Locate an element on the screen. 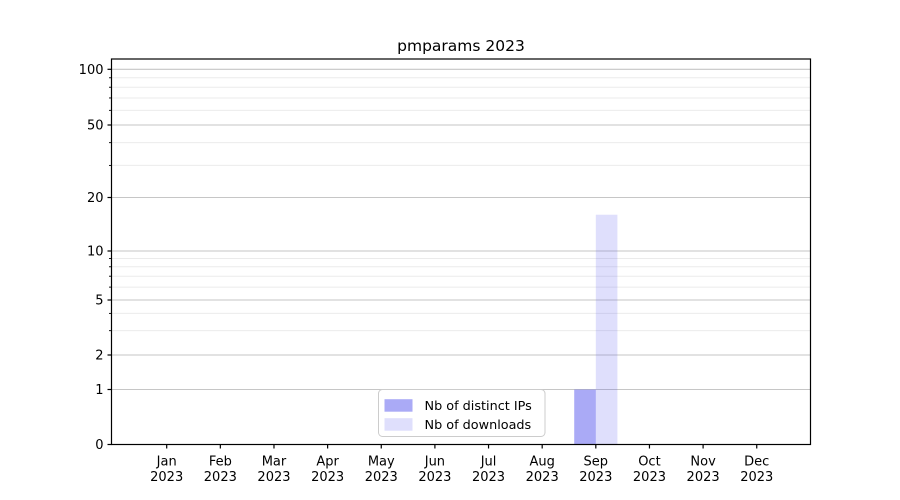  x-tick-label-month: Nov is located at coordinates (703, 462).